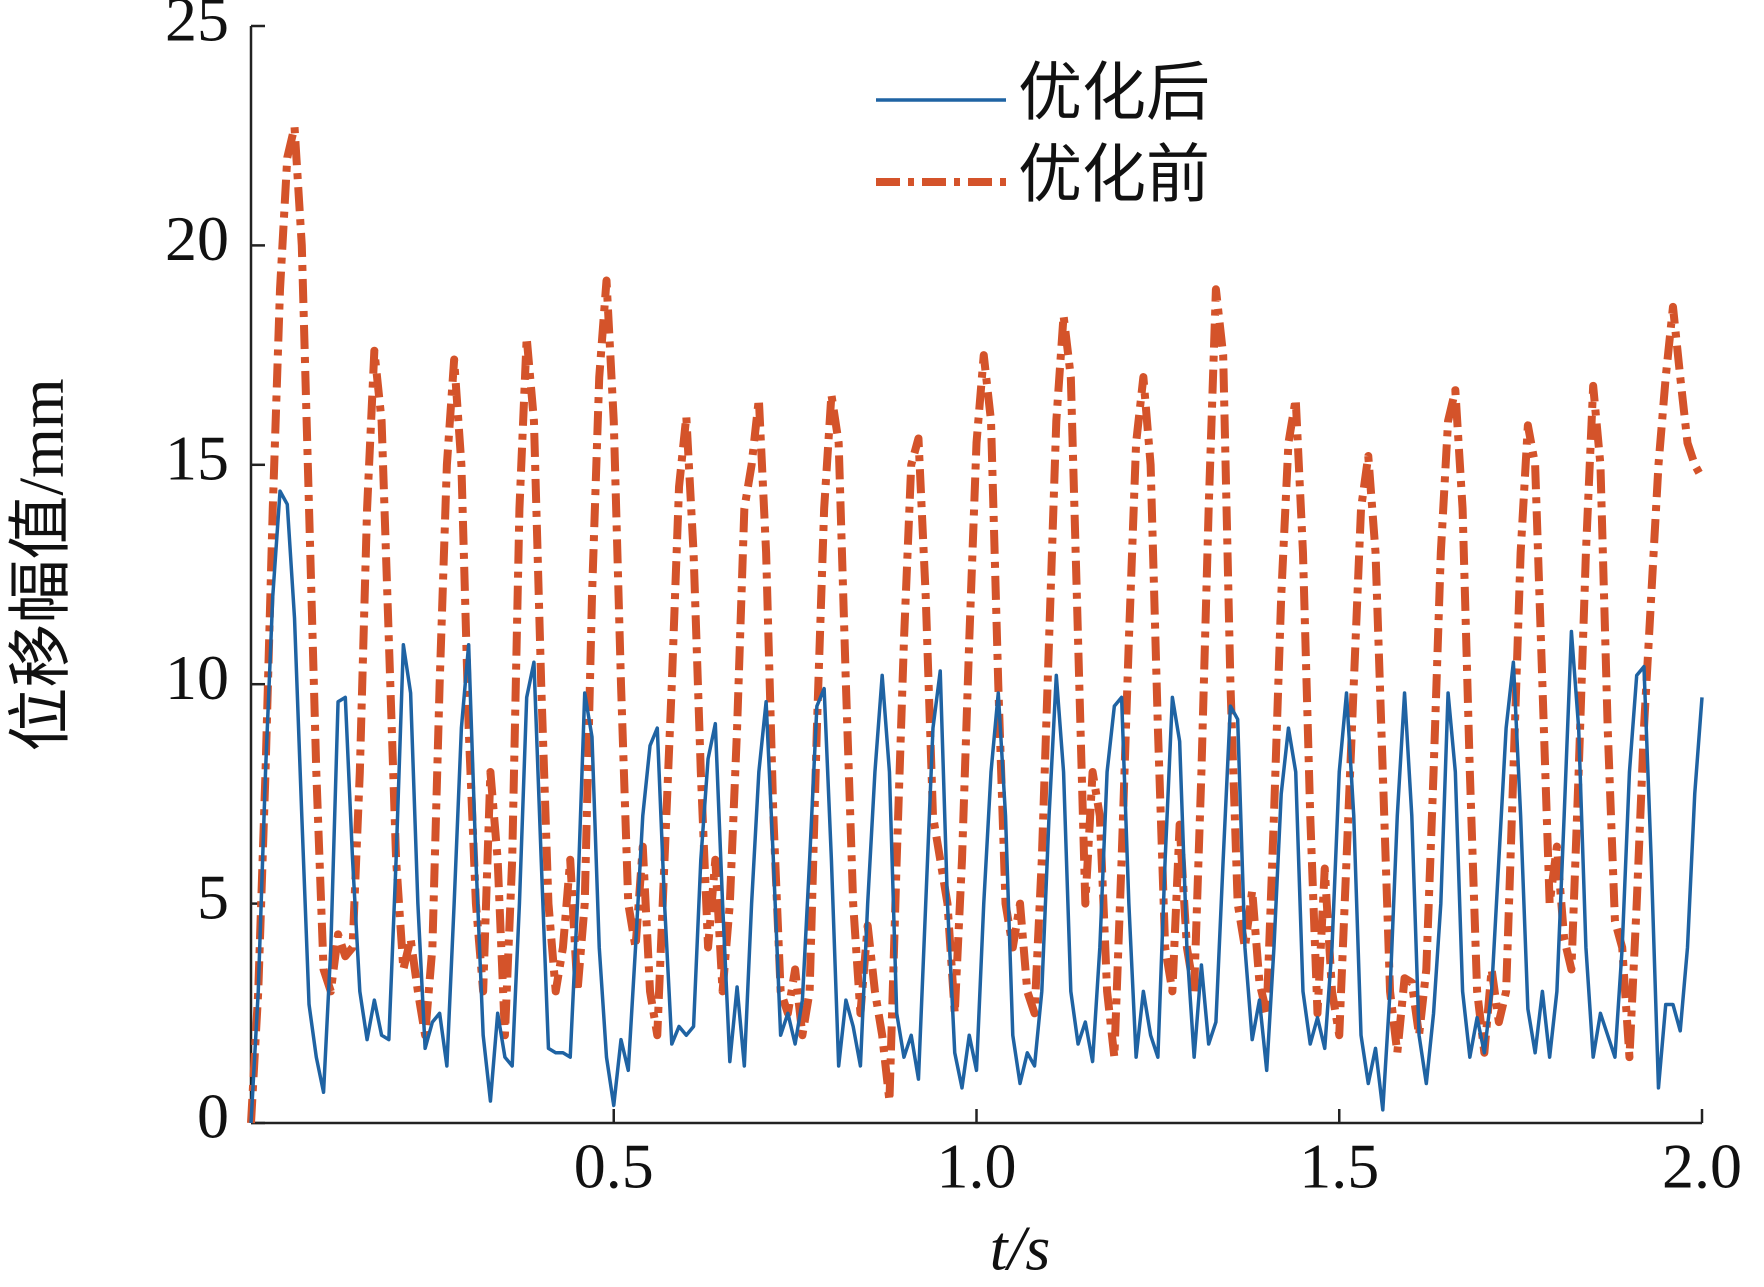  Describe the element at coordinates (213, 1116) in the screenshot. I see `y-tick-label: 0` at that location.